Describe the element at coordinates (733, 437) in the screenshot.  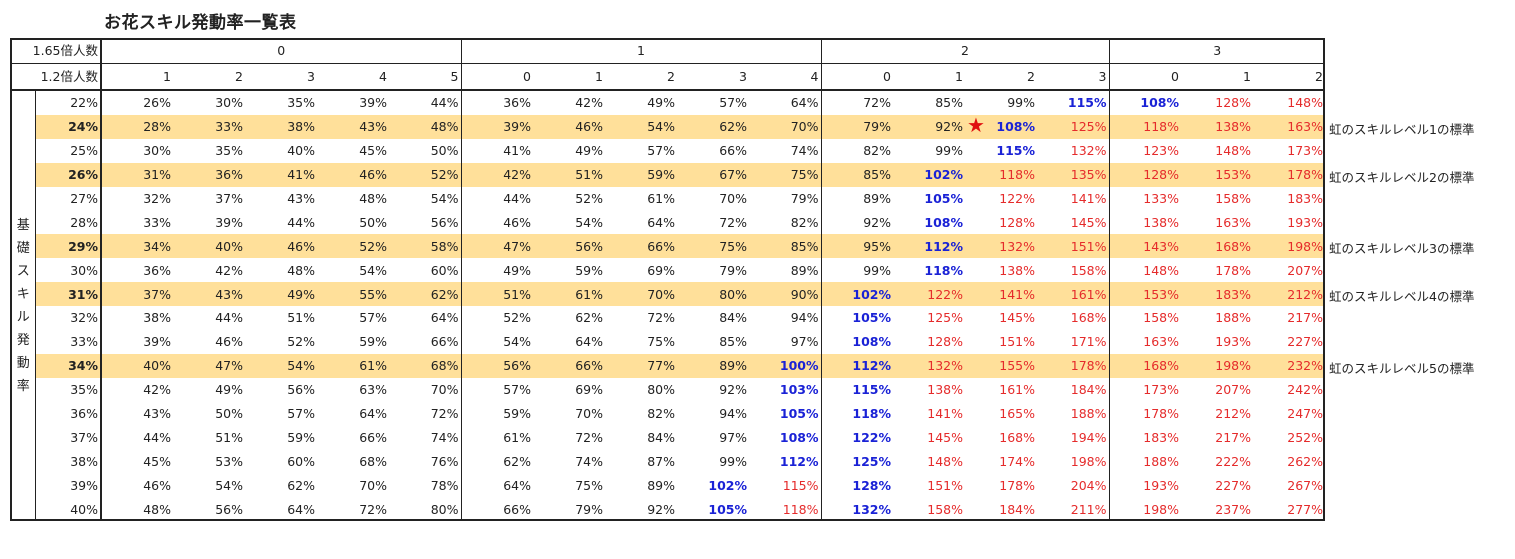
I see `rate-cell: 97%` at that location.